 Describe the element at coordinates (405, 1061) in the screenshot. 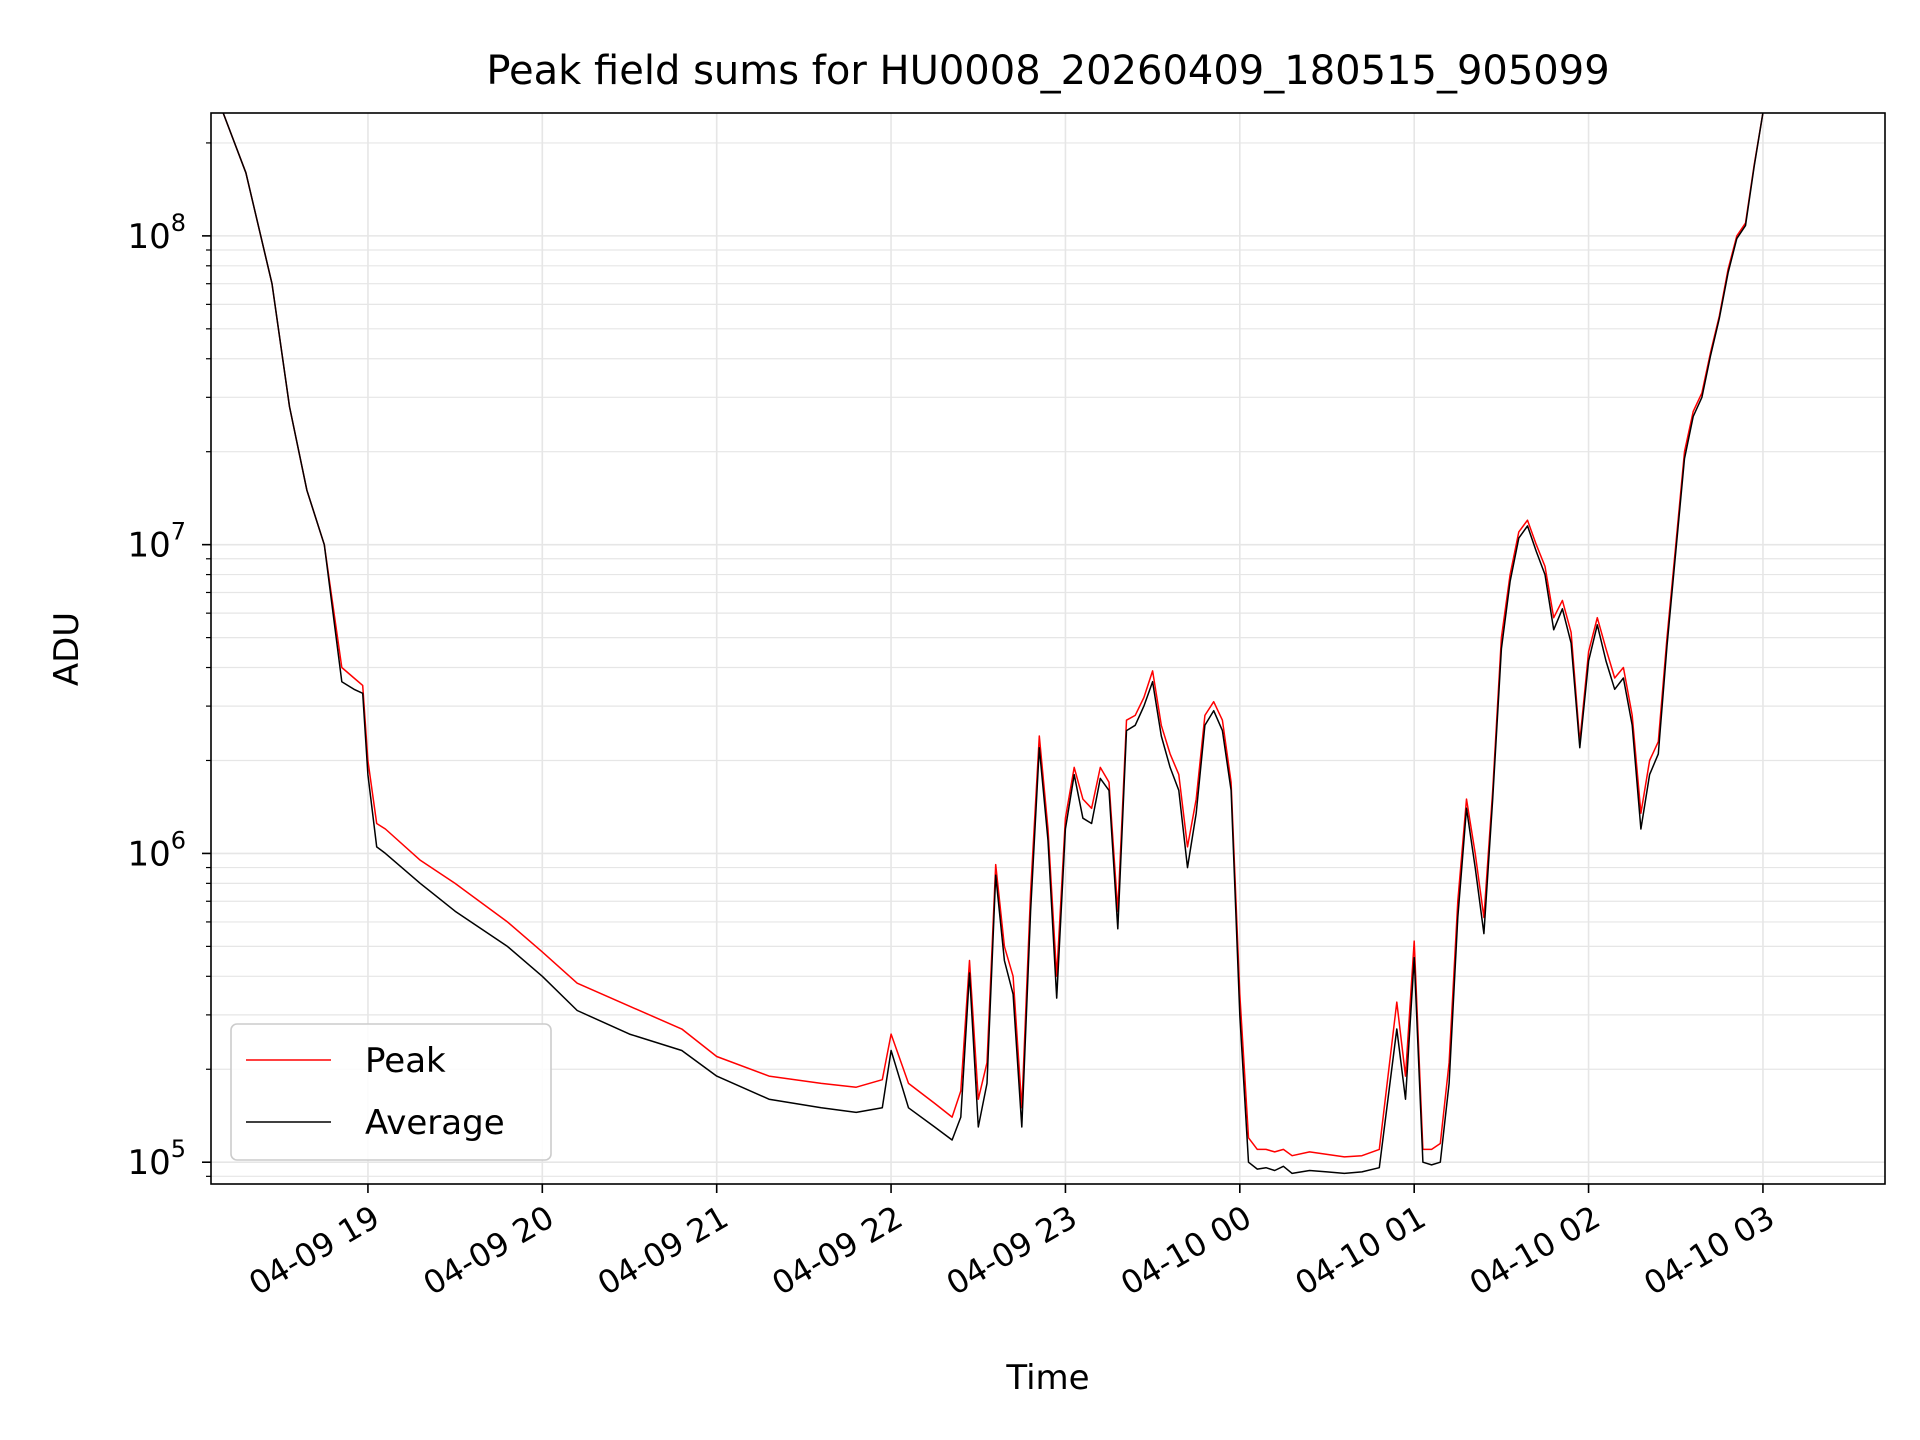

I see `legend-label-peak: Peak` at that location.